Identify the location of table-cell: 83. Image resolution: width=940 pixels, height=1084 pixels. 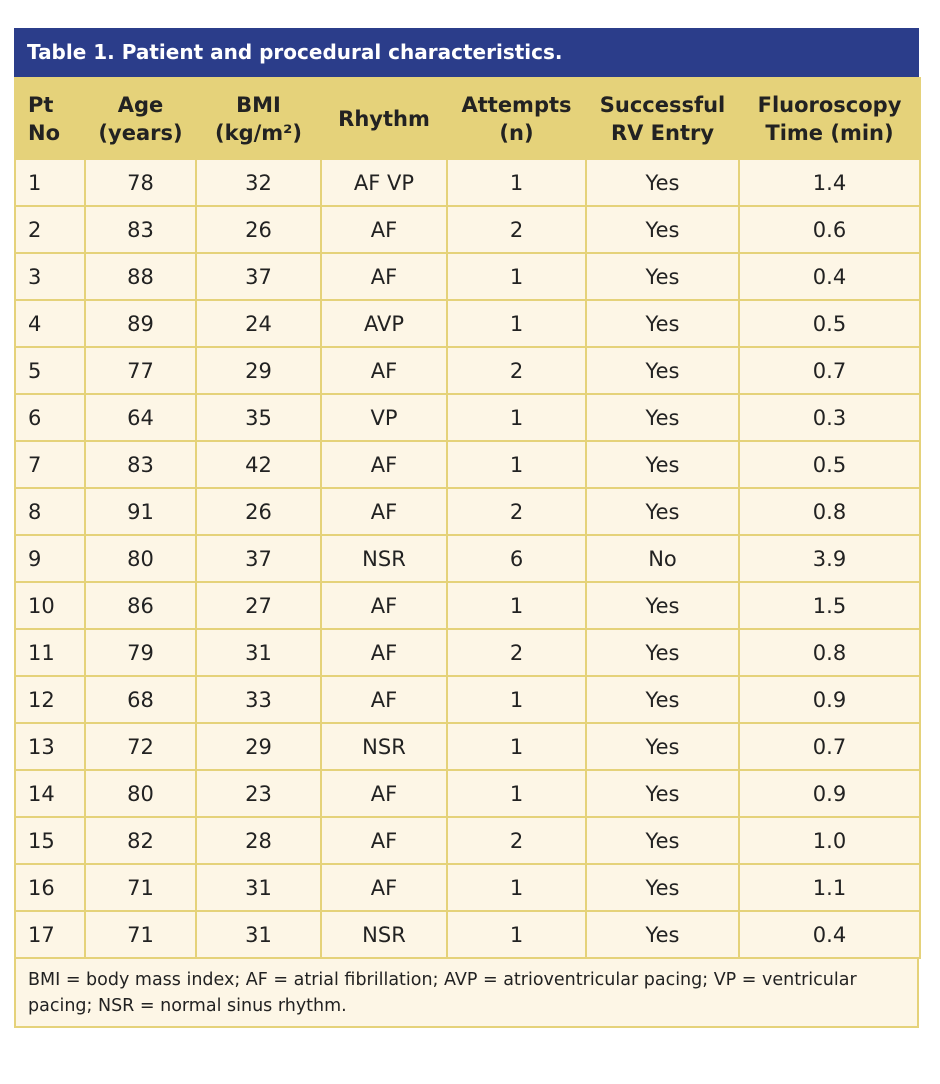
(140, 229).